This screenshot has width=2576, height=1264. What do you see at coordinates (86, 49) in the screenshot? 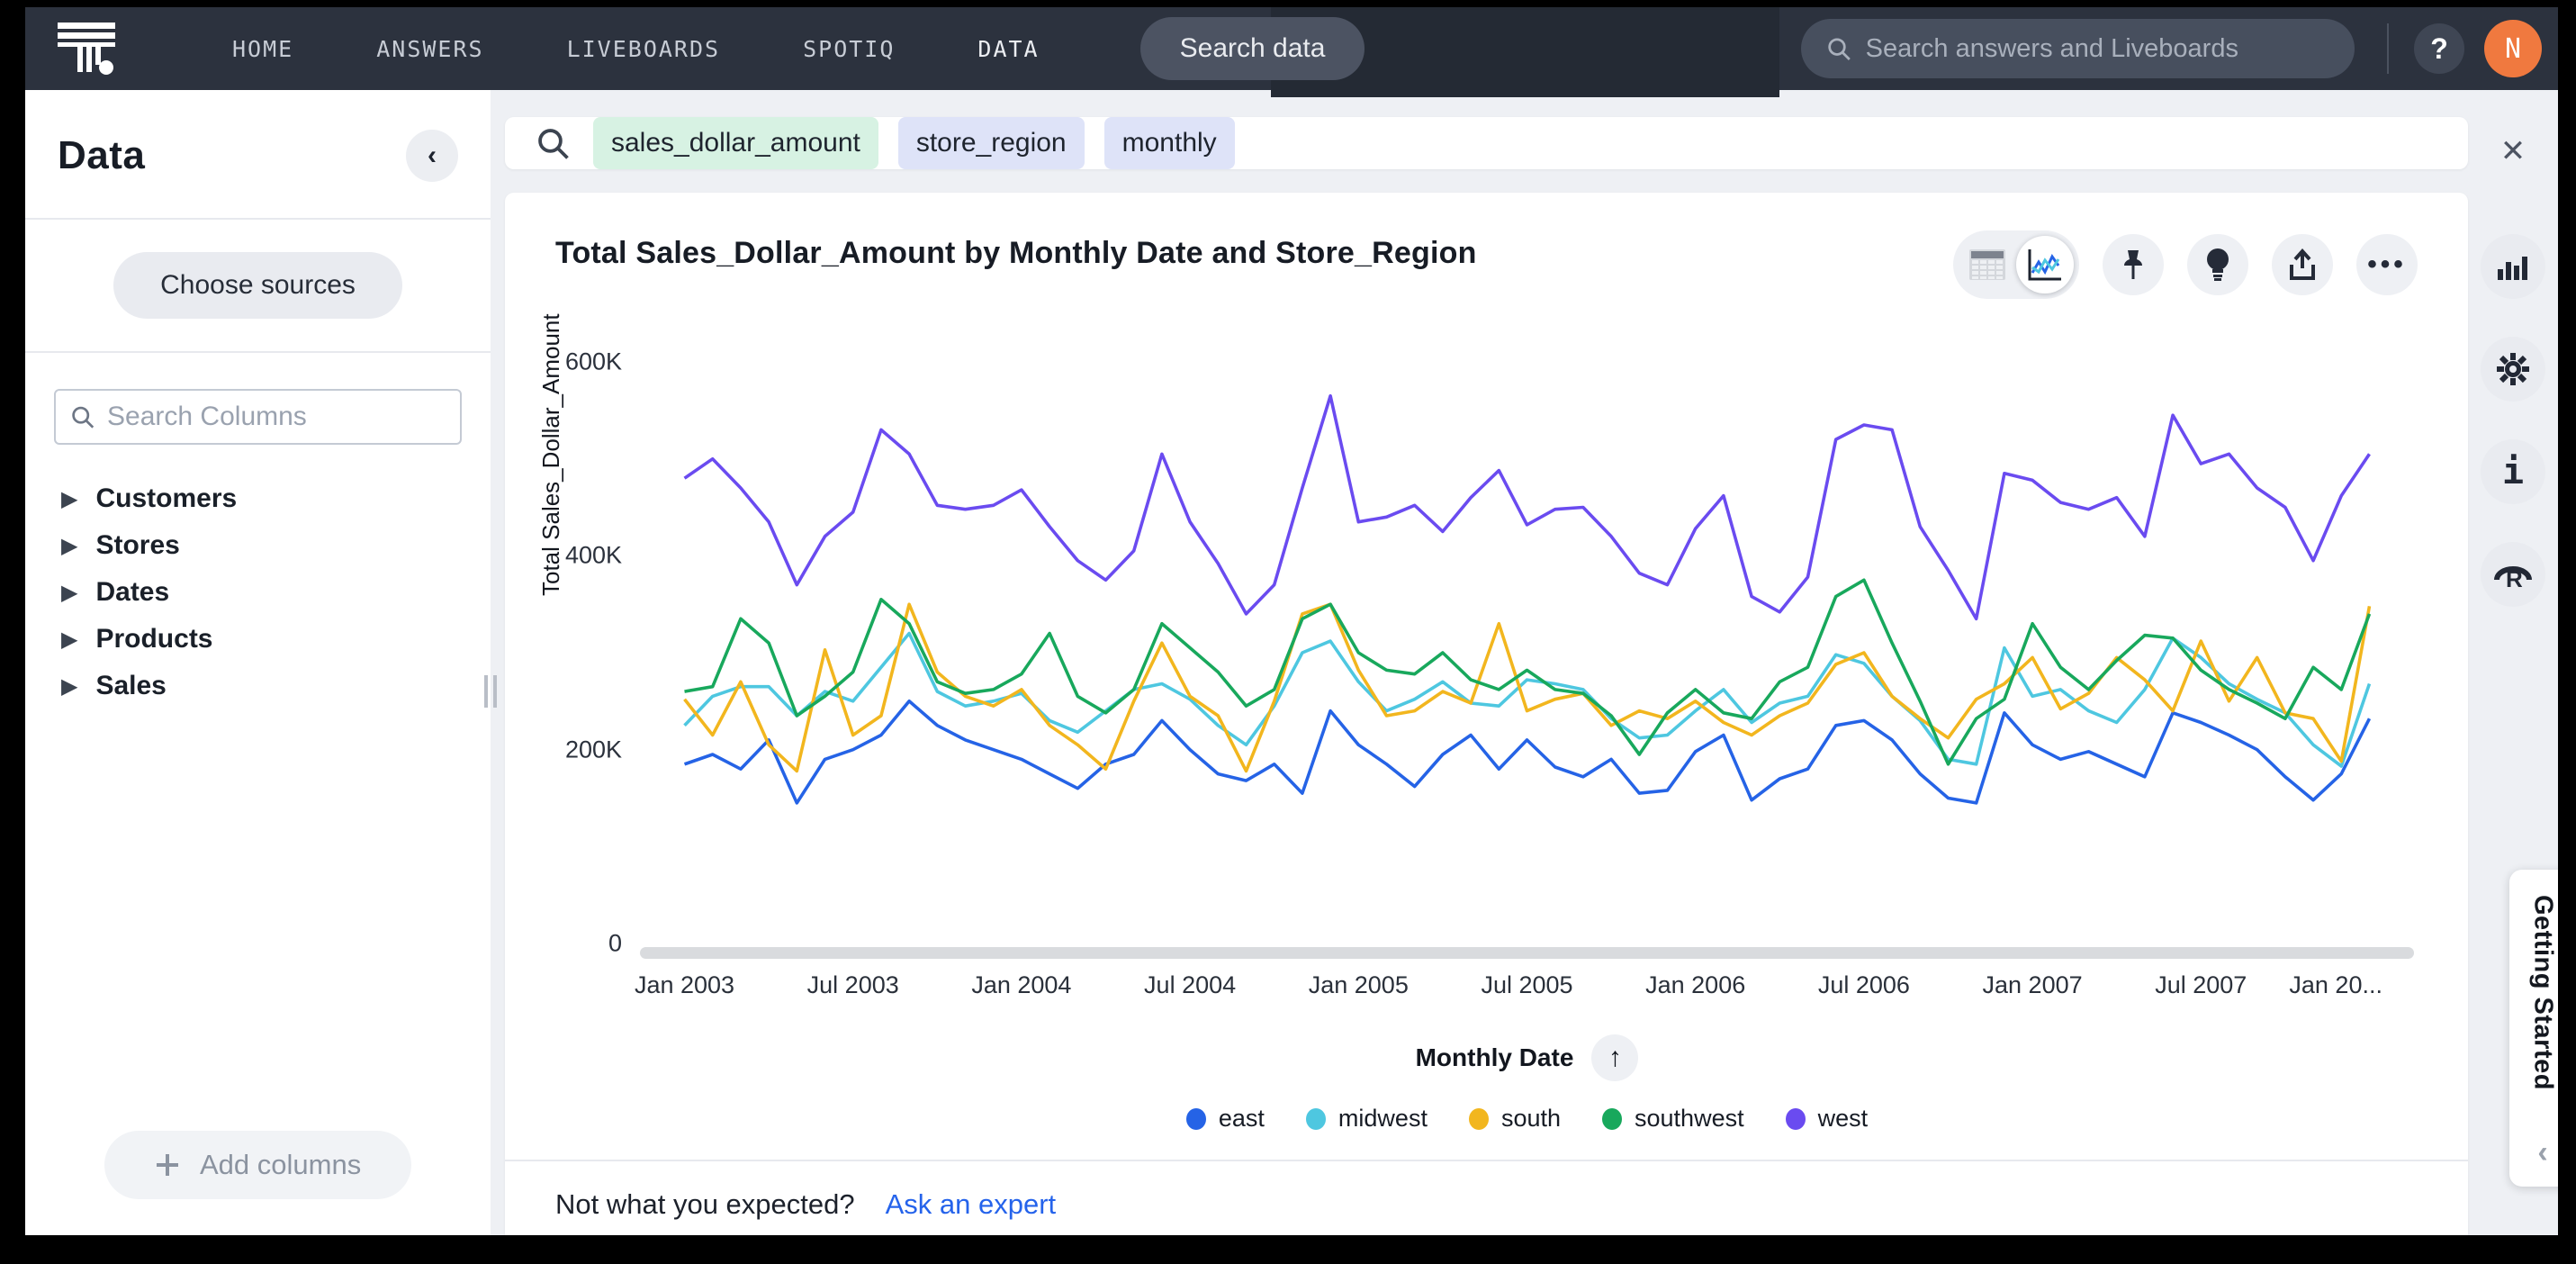
I see `thoughtspot-logo-icon` at bounding box center [86, 49].